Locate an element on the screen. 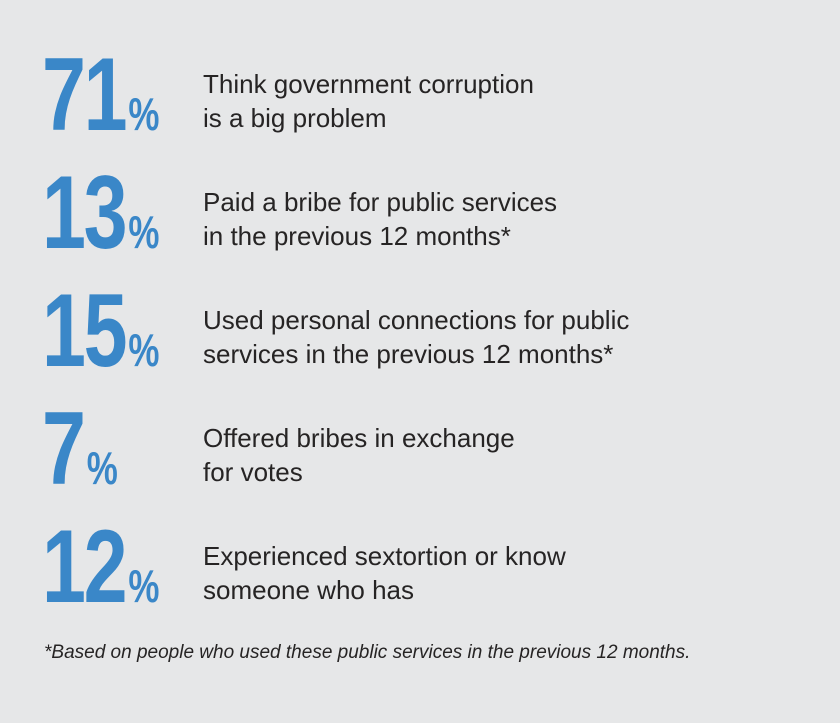 The image size is (840, 723). stat-description-line2: someone who has is located at coordinates (309, 590).